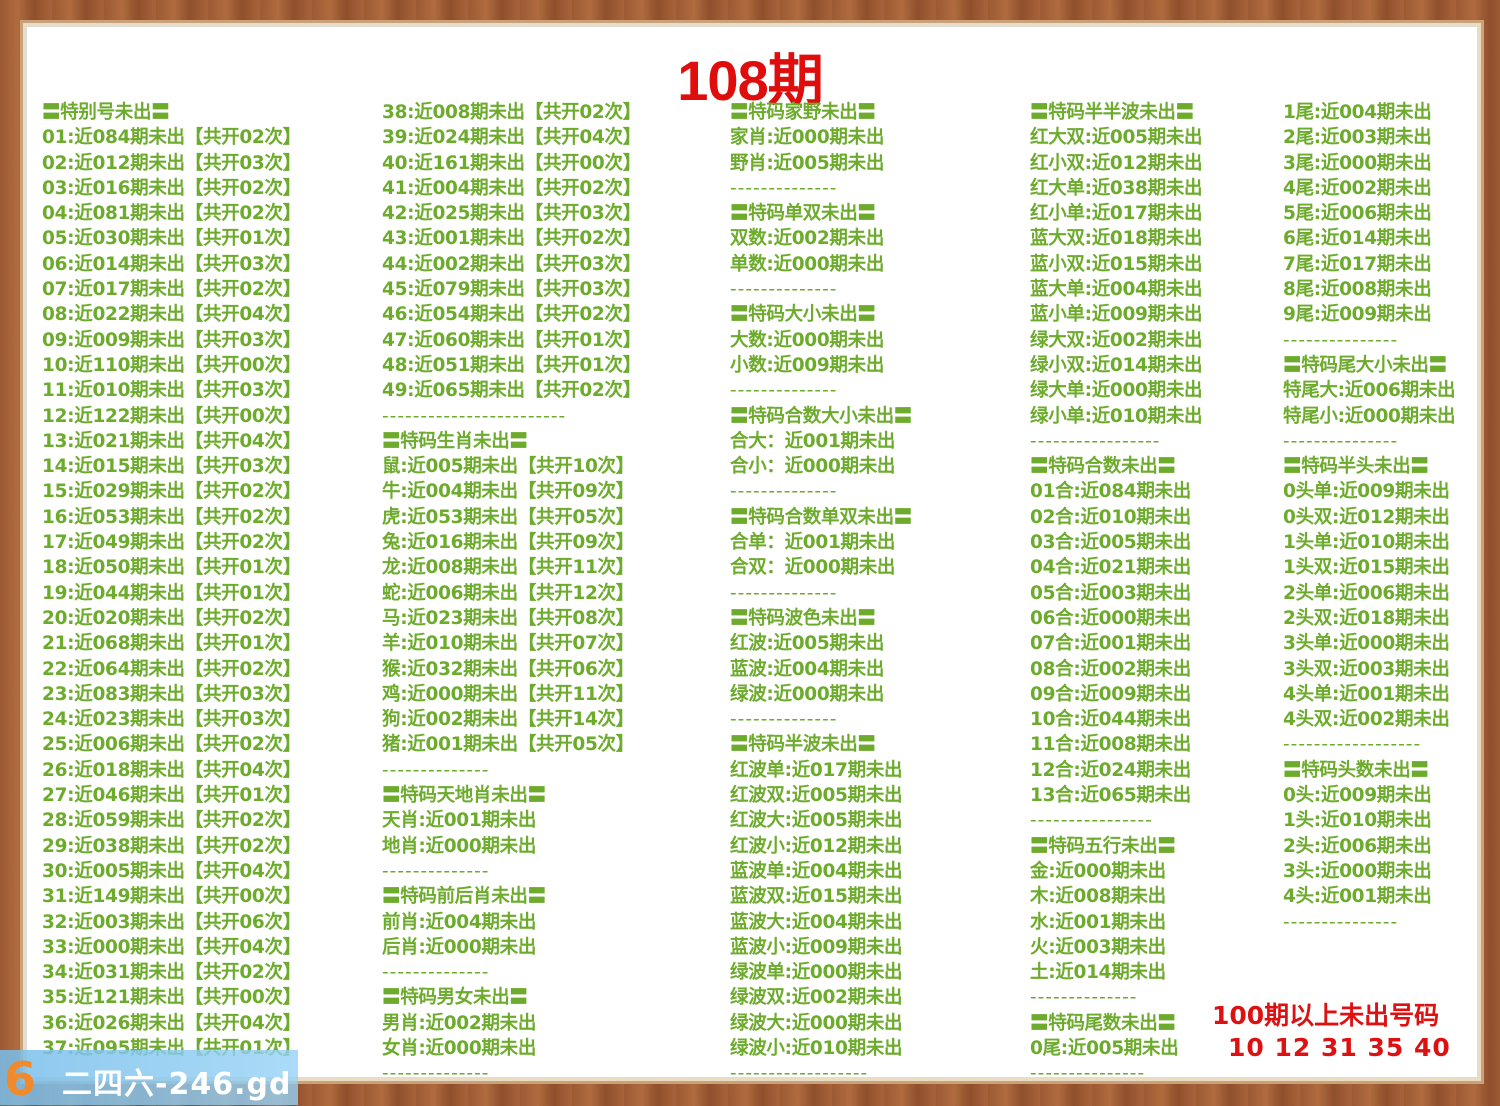 This screenshot has height=1106, width=1500. What do you see at coordinates (171, 517) in the screenshot?
I see `stat-item: 16:近053期未出【共开02次】` at bounding box center [171, 517].